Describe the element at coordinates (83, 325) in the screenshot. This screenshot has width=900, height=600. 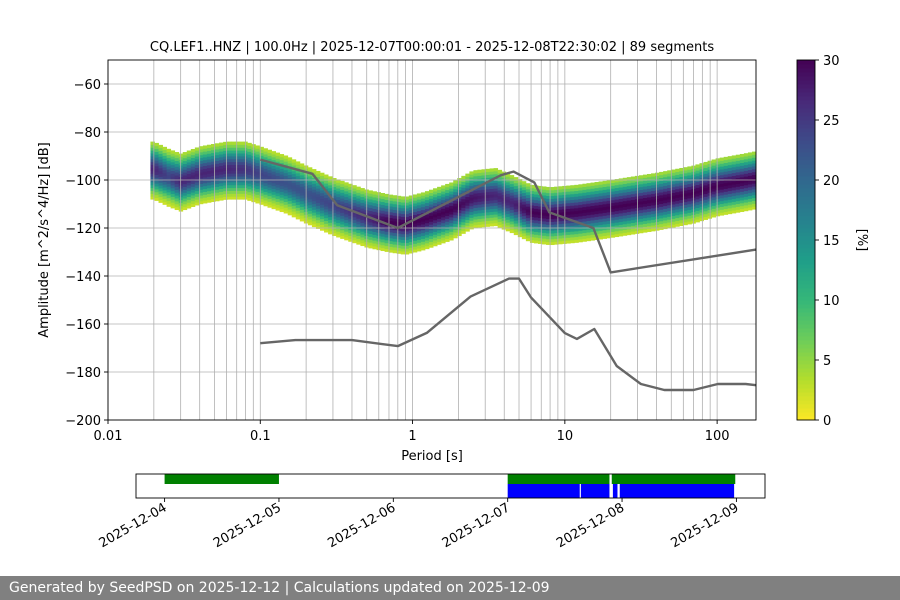
I see `y-tick-label: −160` at that location.